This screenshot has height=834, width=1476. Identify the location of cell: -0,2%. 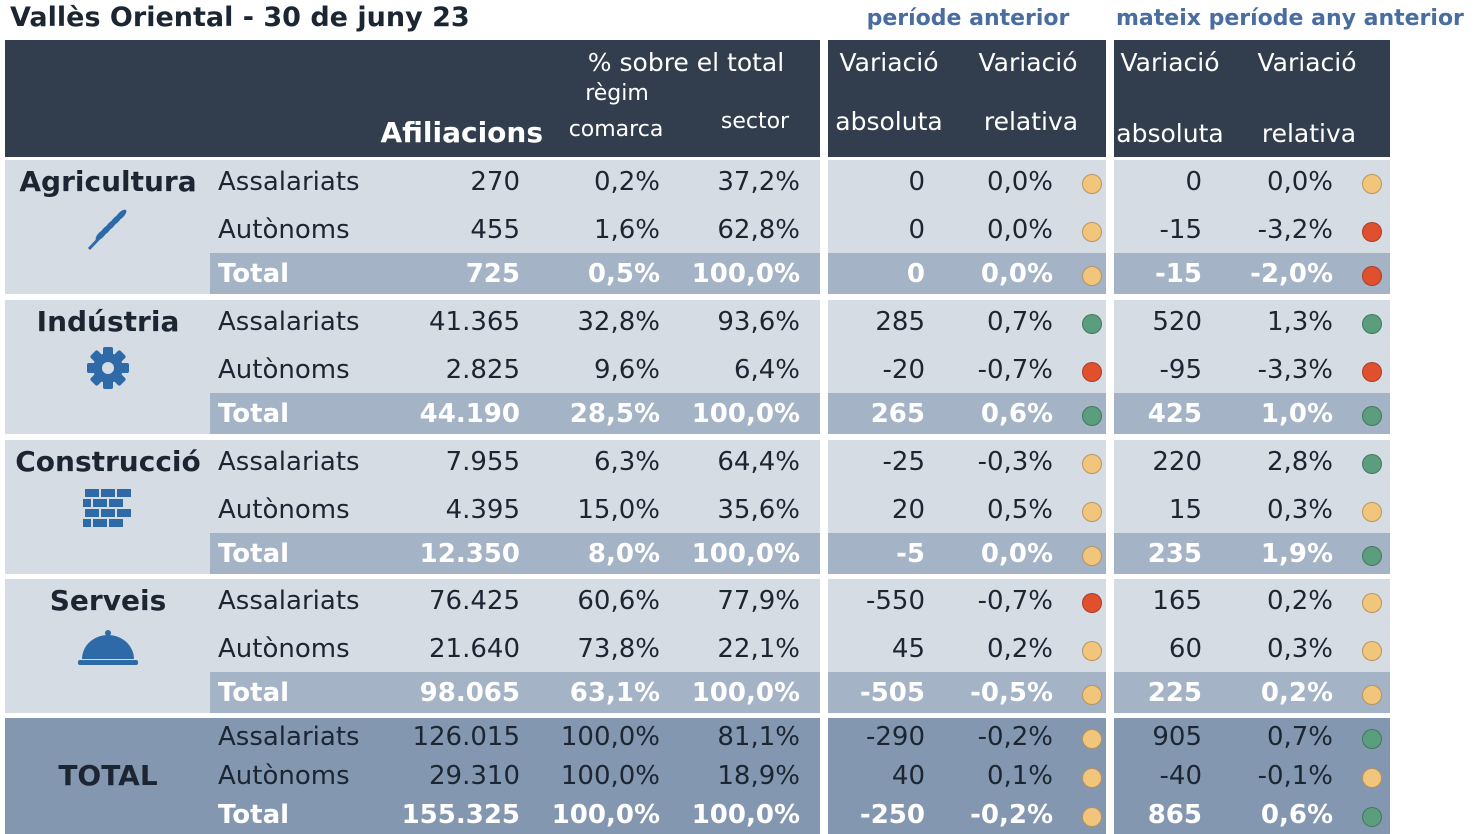
(1015, 737).